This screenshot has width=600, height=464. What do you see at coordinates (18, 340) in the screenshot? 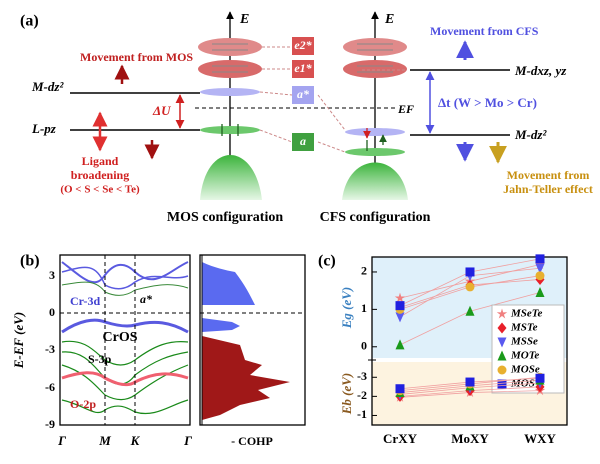
I see `axis-title: E-EF (eV)` at bounding box center [18, 340].